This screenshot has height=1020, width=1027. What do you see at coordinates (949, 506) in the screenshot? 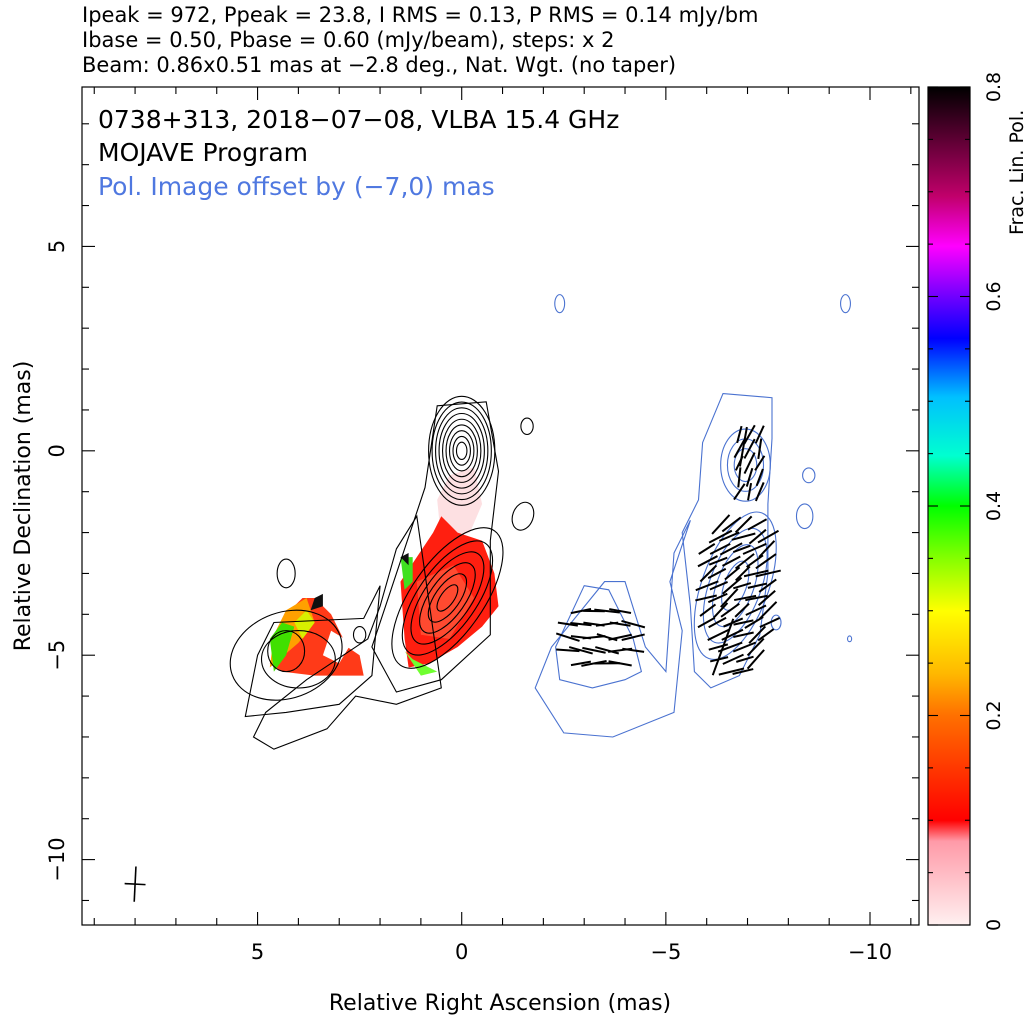
I see `colorbar-ticks` at bounding box center [949, 506].